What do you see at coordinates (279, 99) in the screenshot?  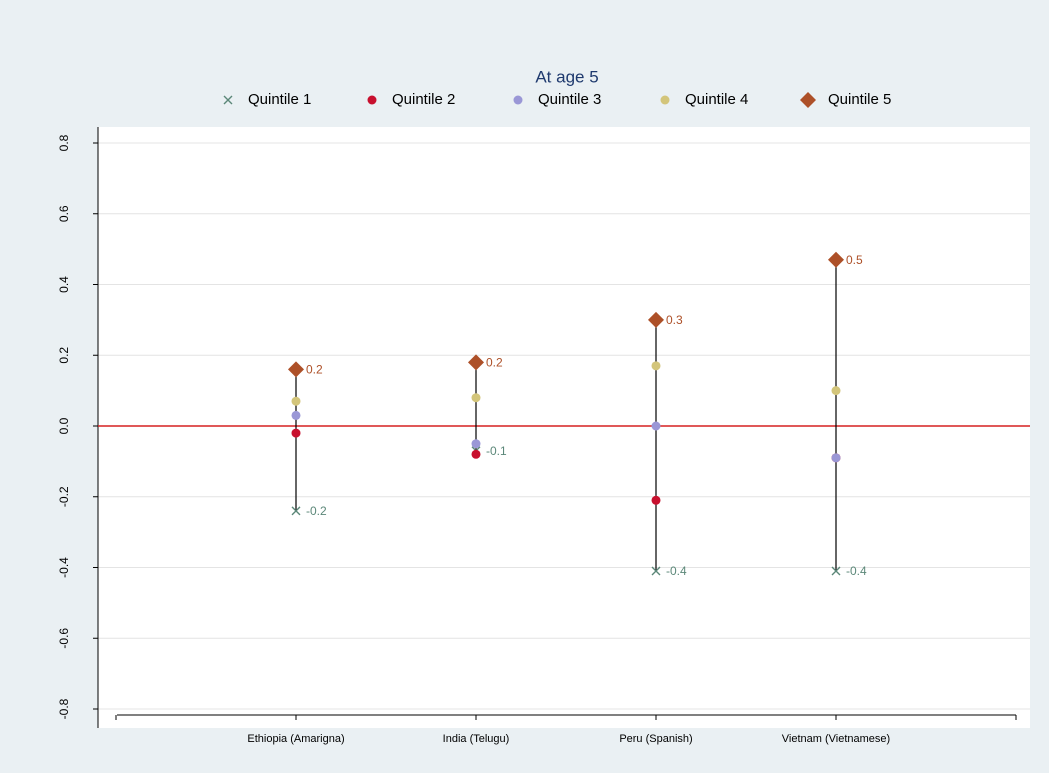 I see `legend-label: Quintile 1` at bounding box center [279, 99].